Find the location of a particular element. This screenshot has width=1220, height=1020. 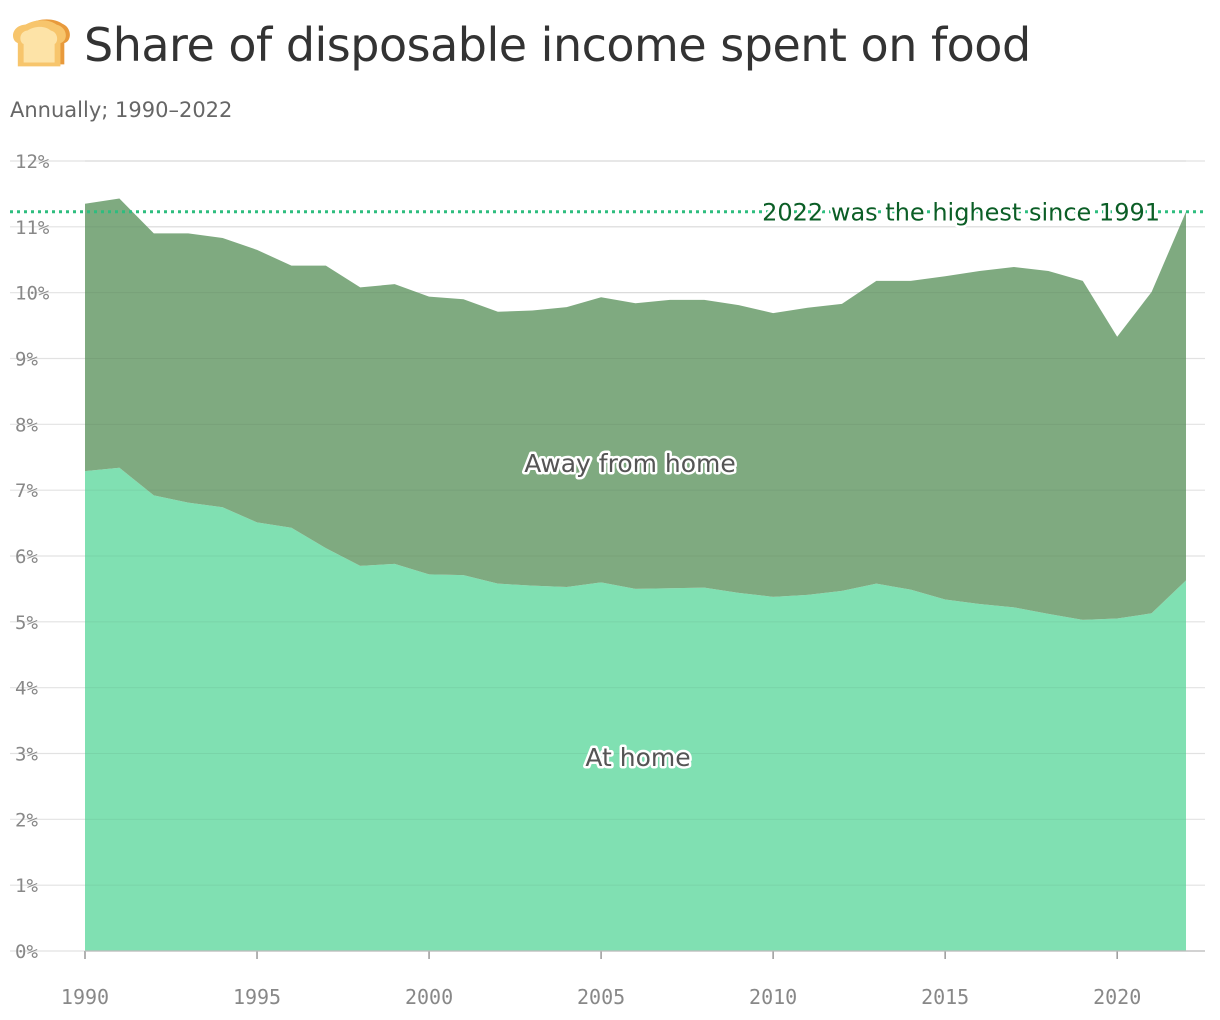

x-tick-label: 1995 is located at coordinates (257, 997).